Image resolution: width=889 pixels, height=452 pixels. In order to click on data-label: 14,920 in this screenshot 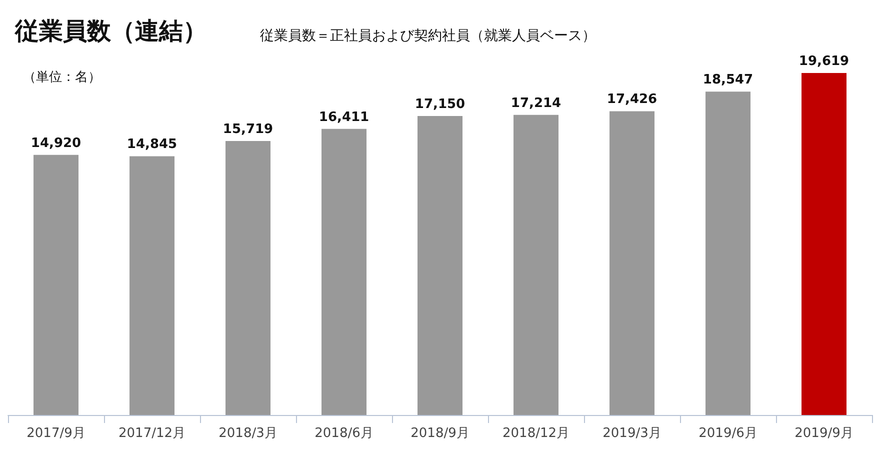, I will do `click(56, 143)`.